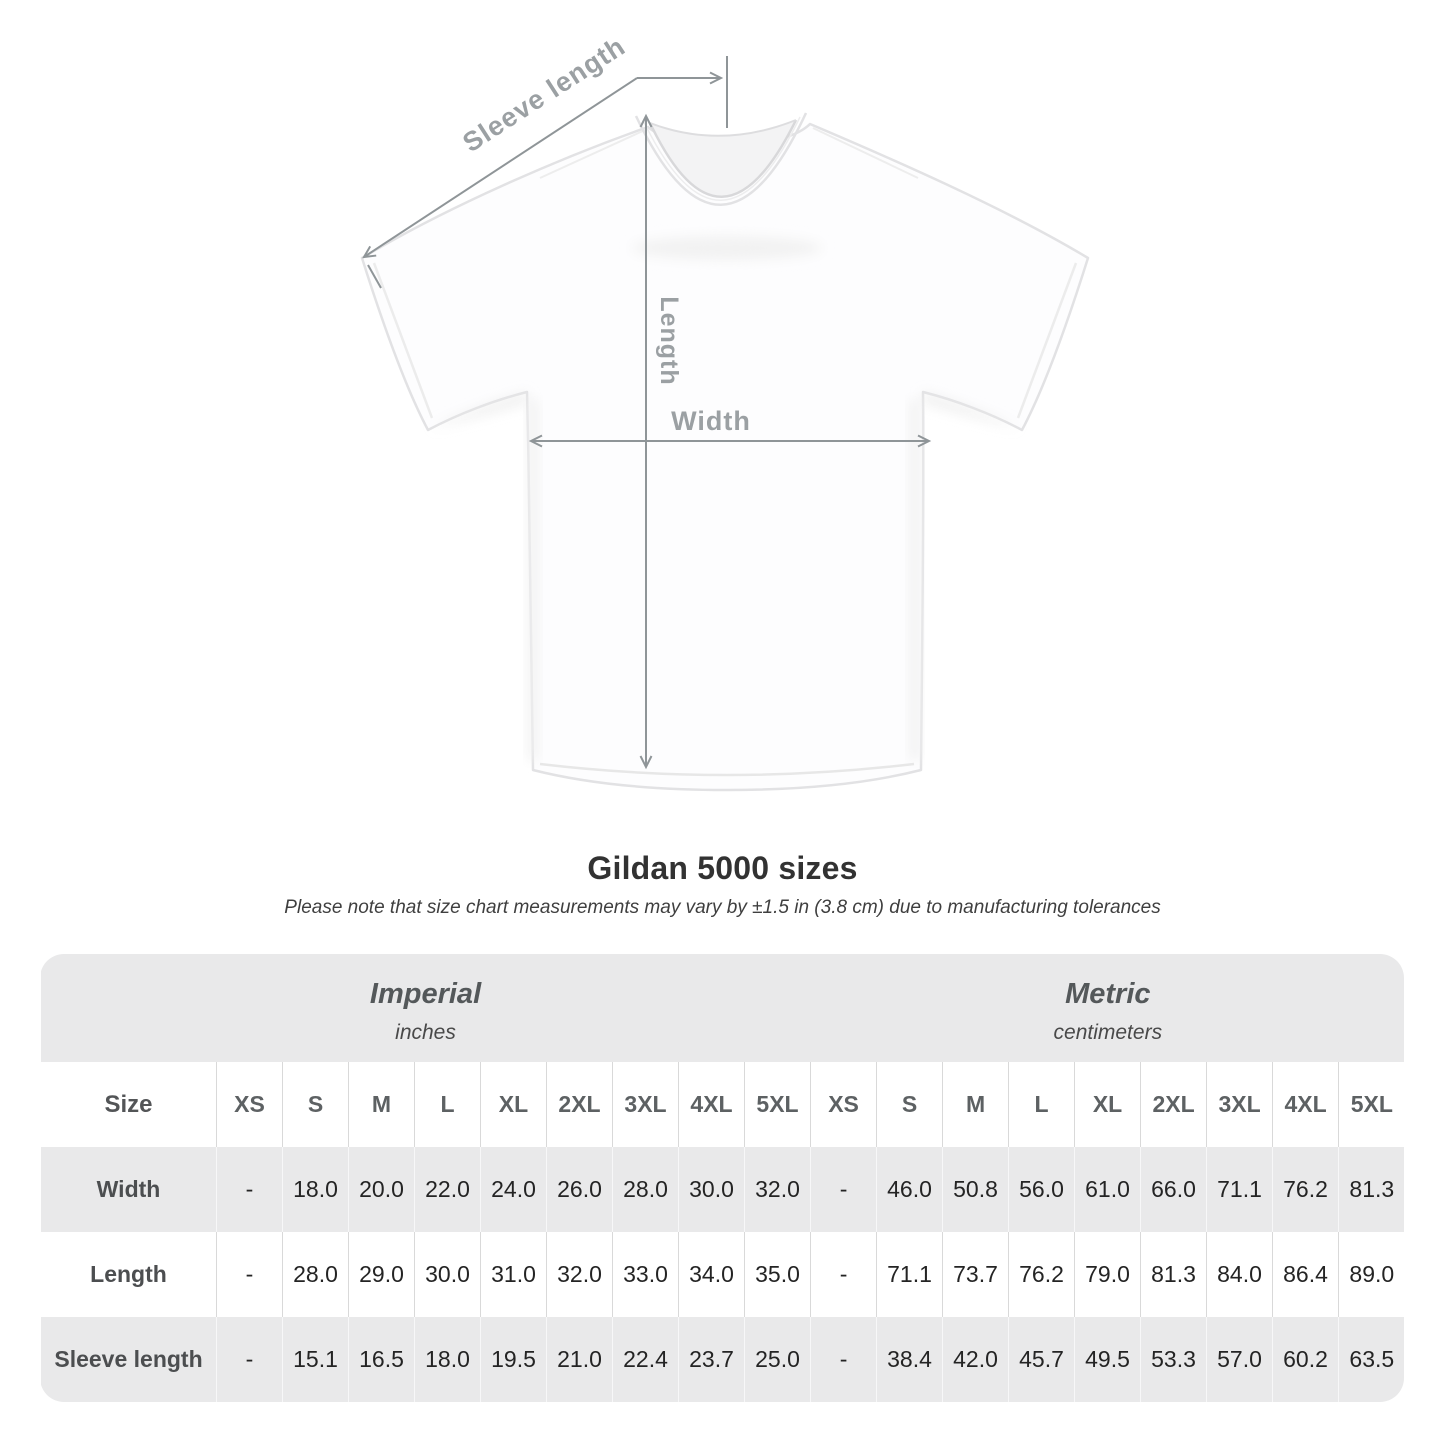 The image size is (1445, 1445). Describe the element at coordinates (669, 340) in the screenshot. I see `length-label: Length` at that location.